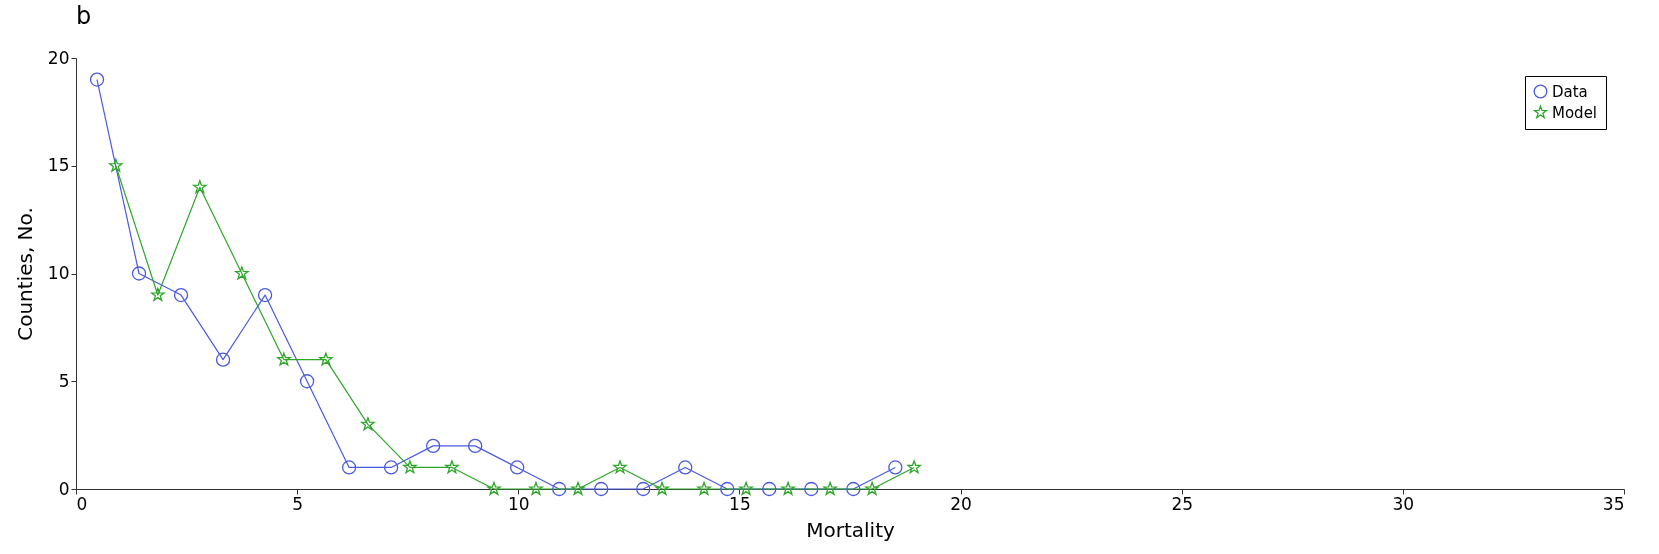  Describe the element at coordinates (1182, 503) in the screenshot. I see `x-tick-label: 25` at that location.